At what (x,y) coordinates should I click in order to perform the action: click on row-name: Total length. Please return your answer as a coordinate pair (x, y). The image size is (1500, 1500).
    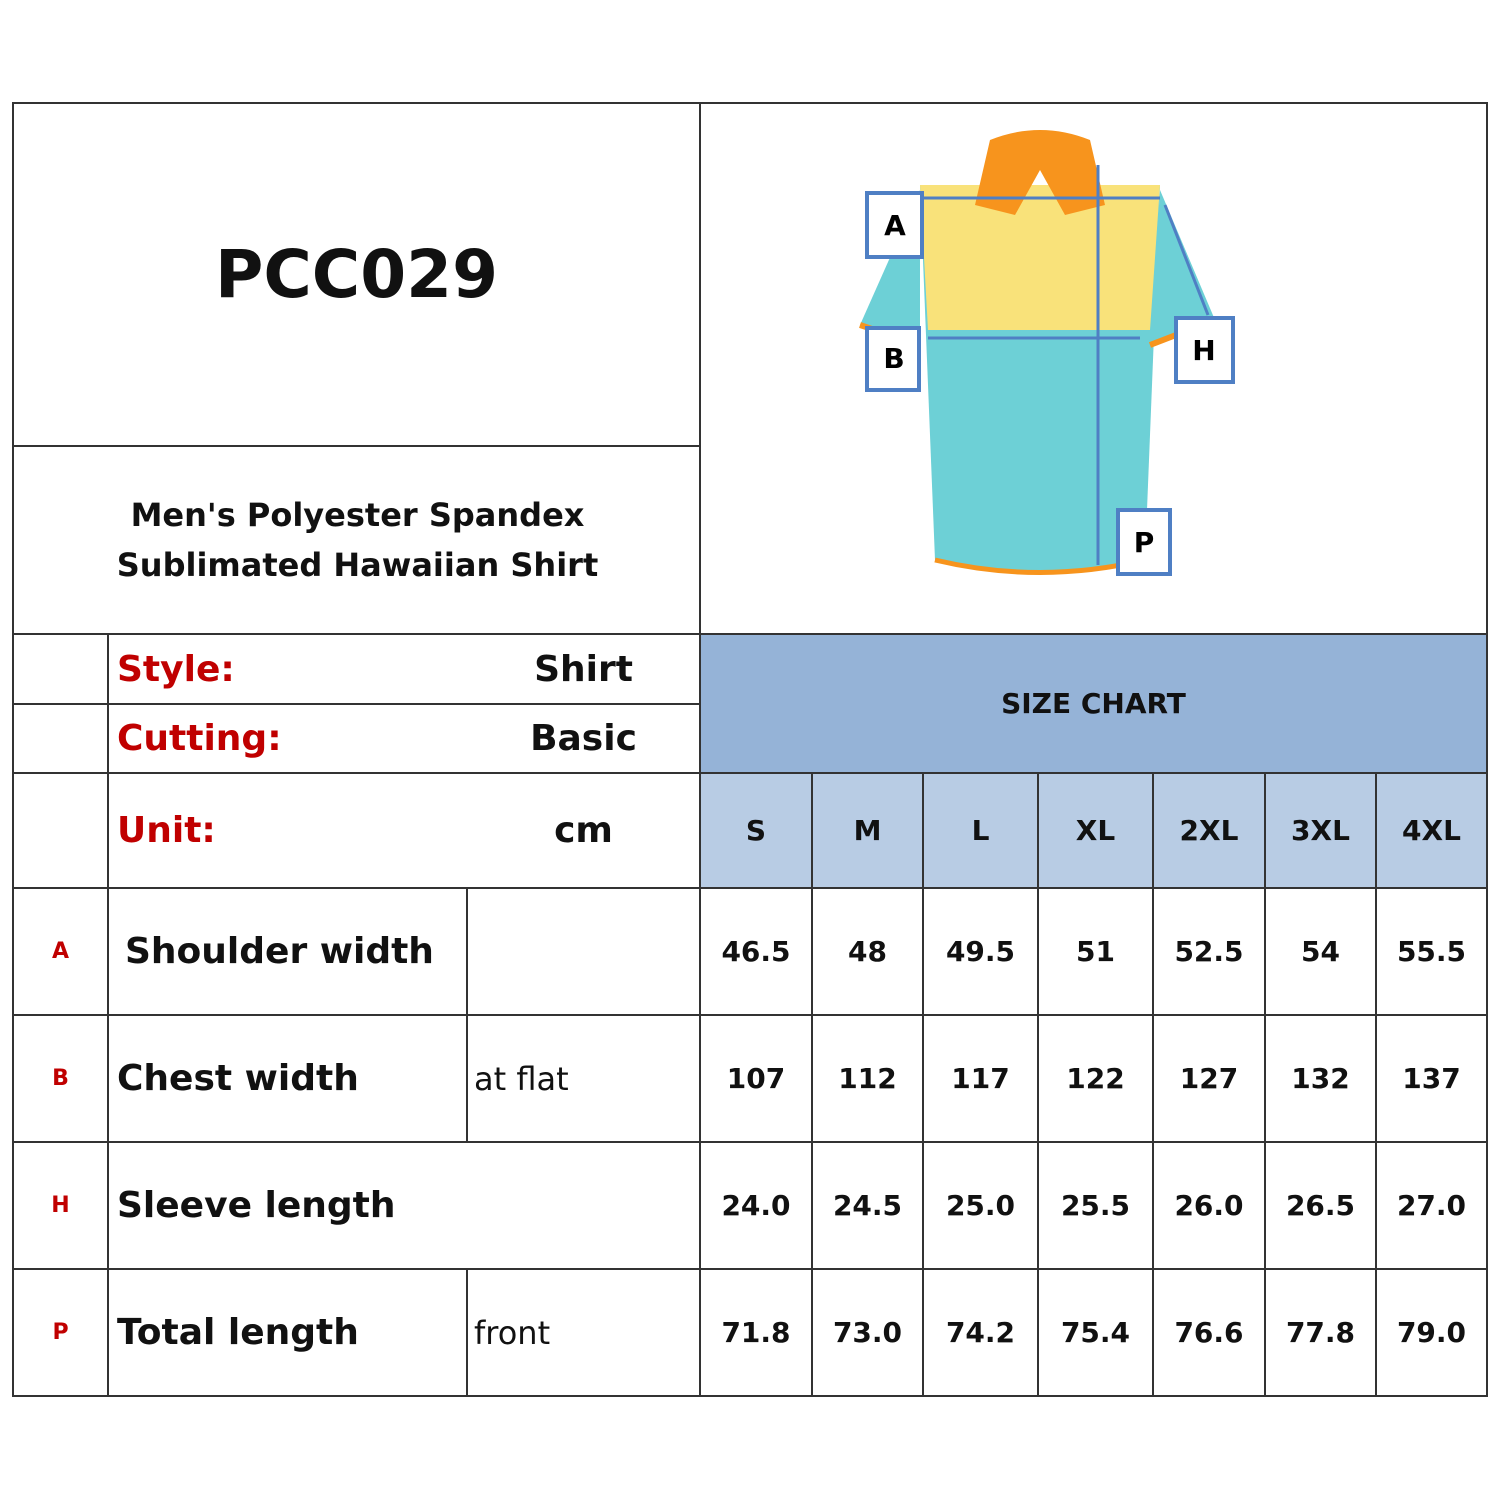
    Looking at the image, I should click on (238, 1332).